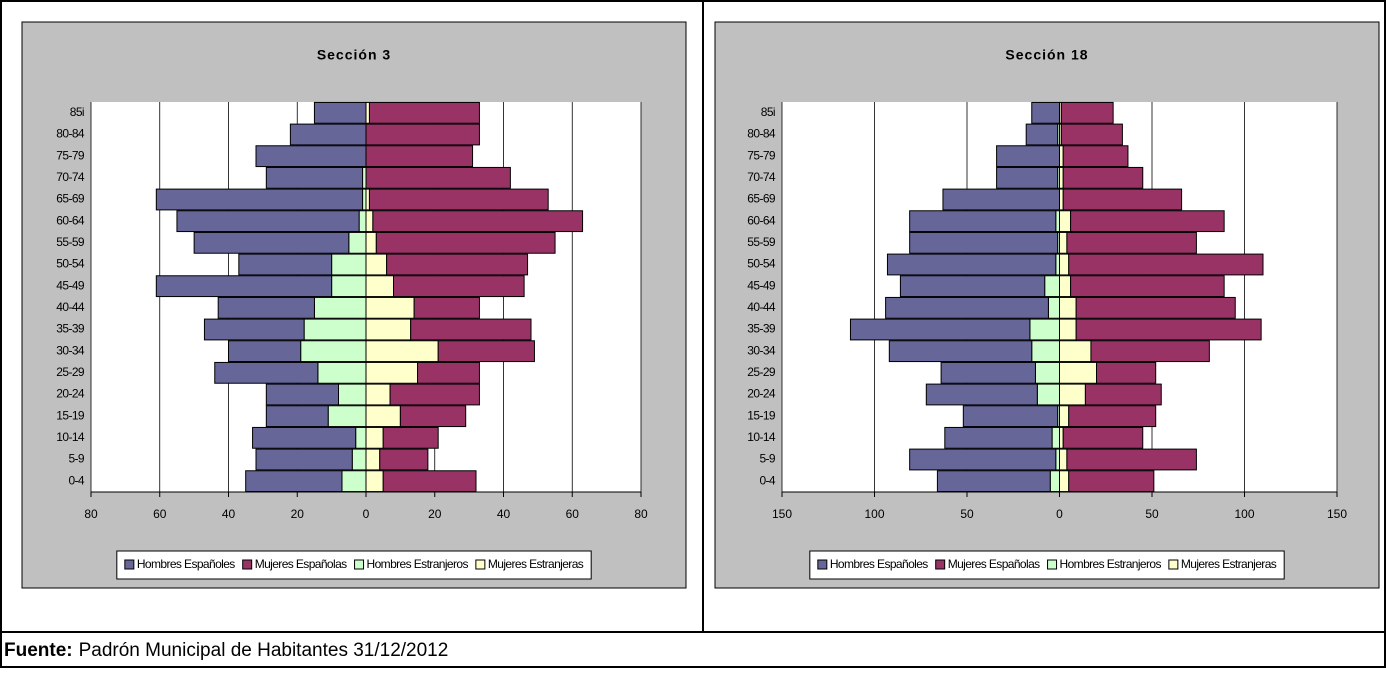 This screenshot has width=1386, height=674. What do you see at coordinates (70, 350) in the screenshot?
I see `y-tick-label: 30-34` at bounding box center [70, 350].